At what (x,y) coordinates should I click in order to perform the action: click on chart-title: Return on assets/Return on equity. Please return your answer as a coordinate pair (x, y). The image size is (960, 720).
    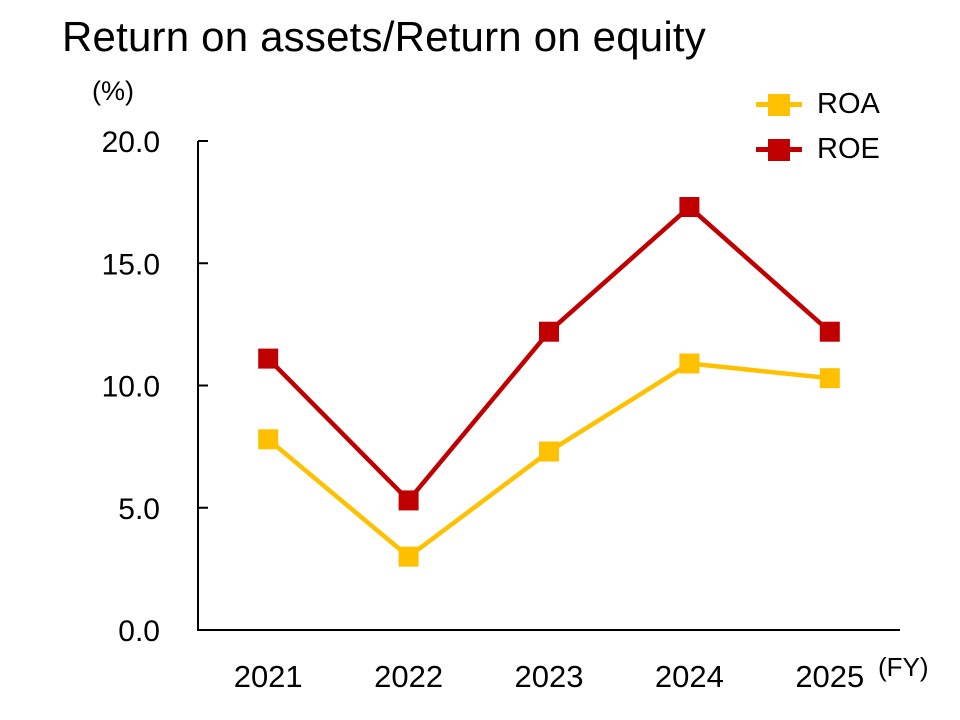
    Looking at the image, I should click on (384, 36).